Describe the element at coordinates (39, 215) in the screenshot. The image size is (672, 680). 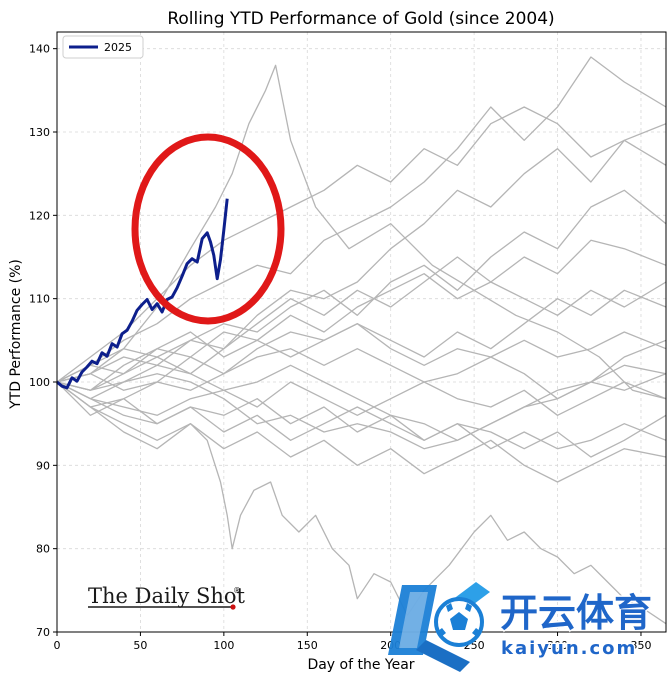
I see `y-tick-label-5: 120` at that location.